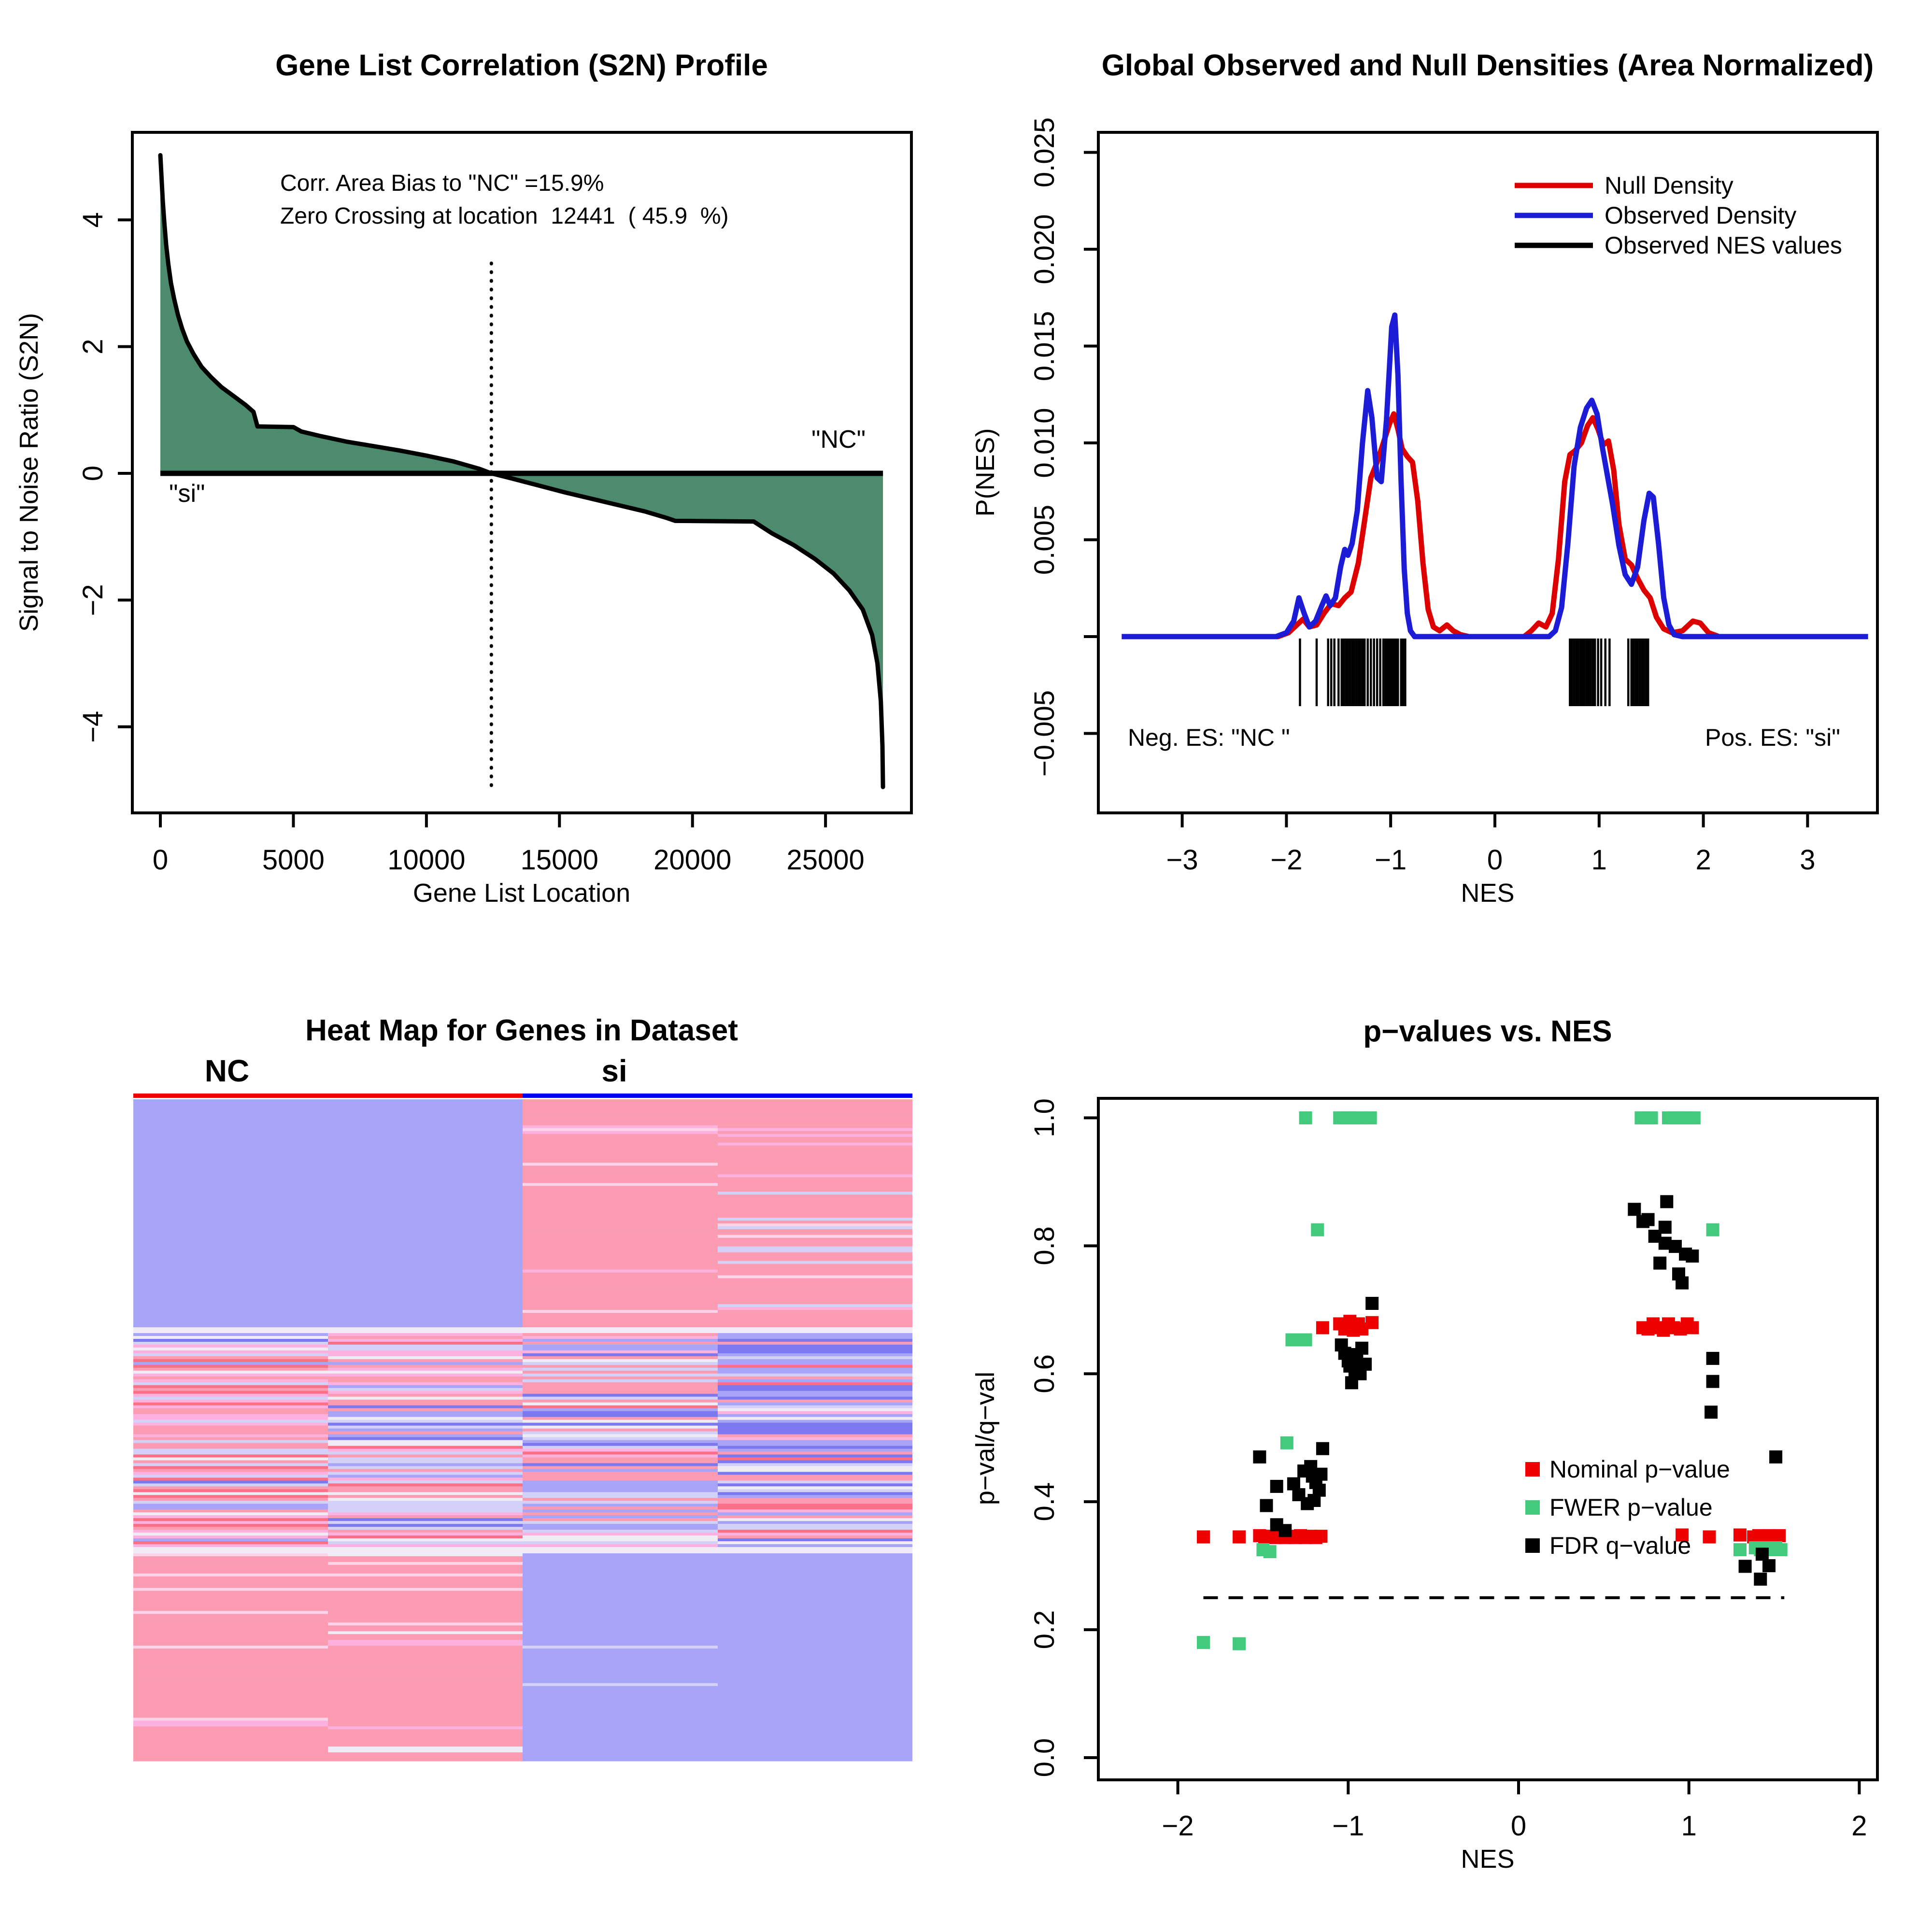 The height and width of the screenshot is (1932, 1932). Describe the element at coordinates (1631, 1507) in the screenshot. I see `panel4-legend-fwer: FWER p−value` at that location.